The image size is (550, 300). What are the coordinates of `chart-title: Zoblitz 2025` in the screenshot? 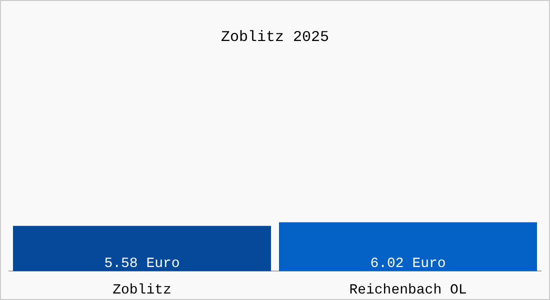 It's located at (275, 37).